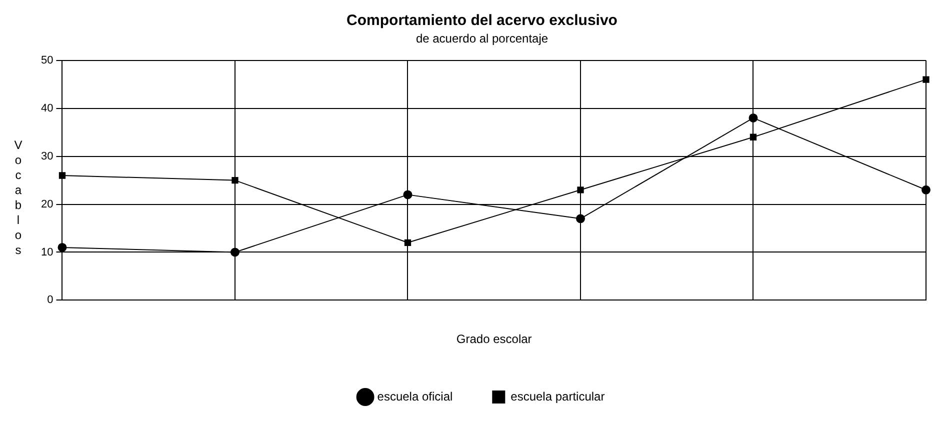 This screenshot has height=421, width=946. What do you see at coordinates (47, 156) in the screenshot?
I see `y-tick-label: 30` at bounding box center [47, 156].